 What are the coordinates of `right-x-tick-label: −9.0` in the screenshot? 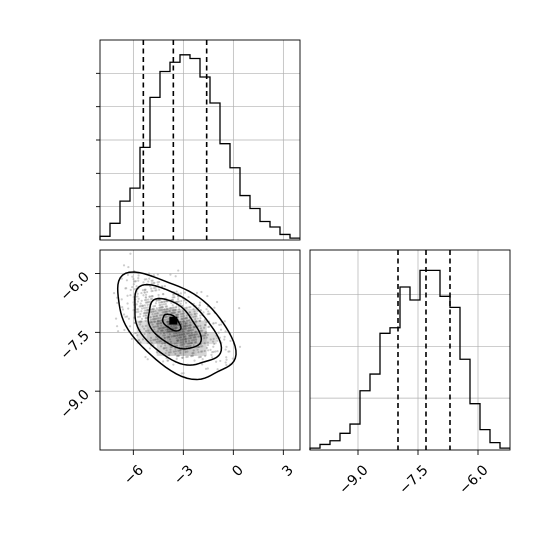 It's located at (353, 479).